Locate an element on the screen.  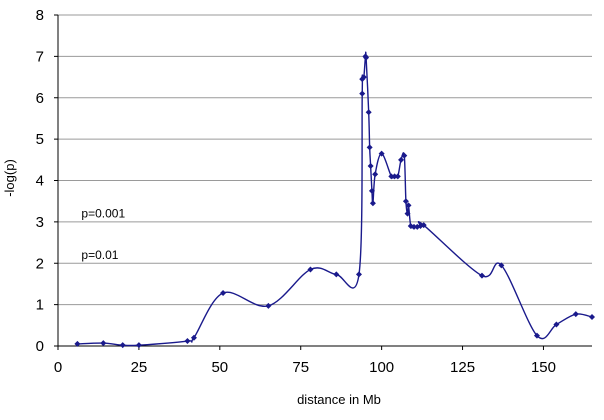
y-tick-label: 5 is located at coordinates (40, 139).